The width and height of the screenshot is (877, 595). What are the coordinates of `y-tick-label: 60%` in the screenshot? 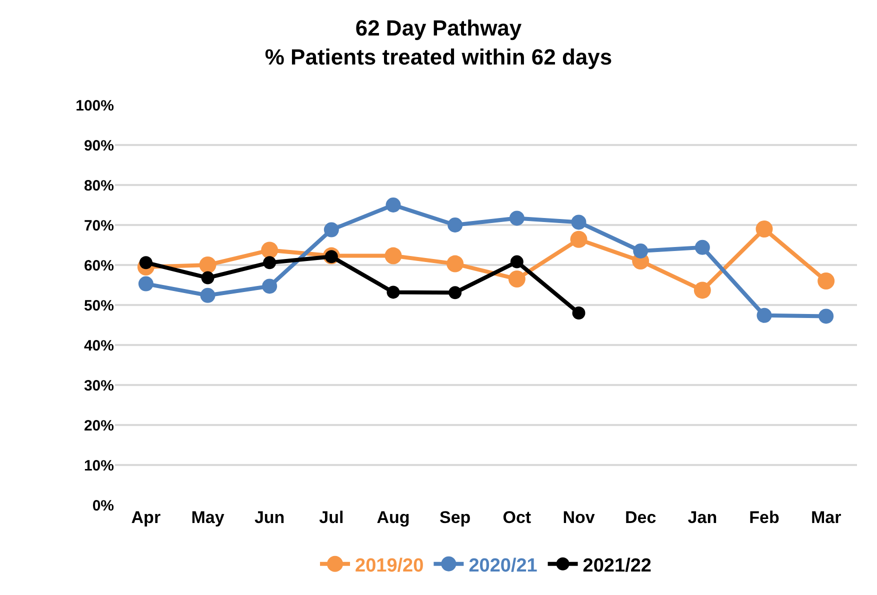 It's located at (99, 265).